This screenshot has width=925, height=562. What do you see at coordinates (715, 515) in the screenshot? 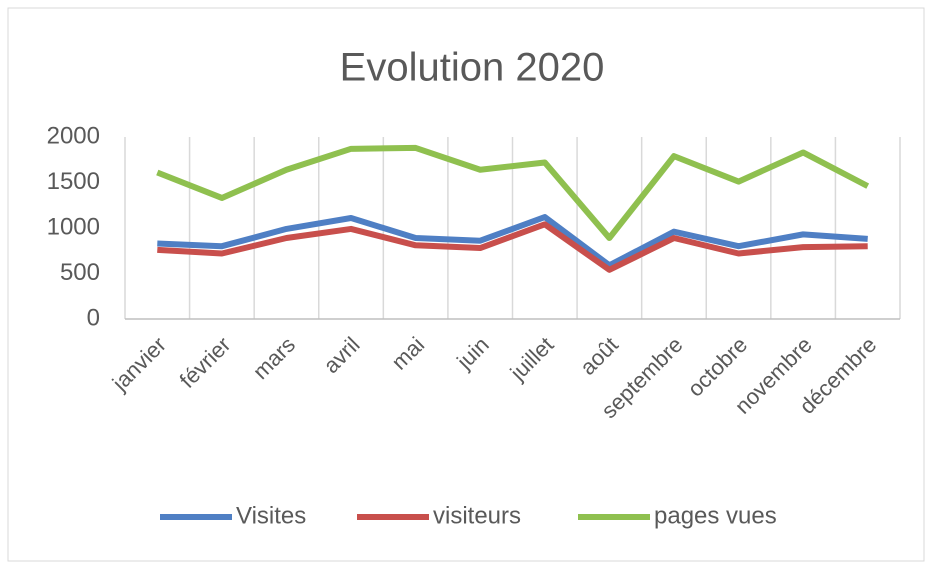
I see `legend-label: pages vues` at bounding box center [715, 515].